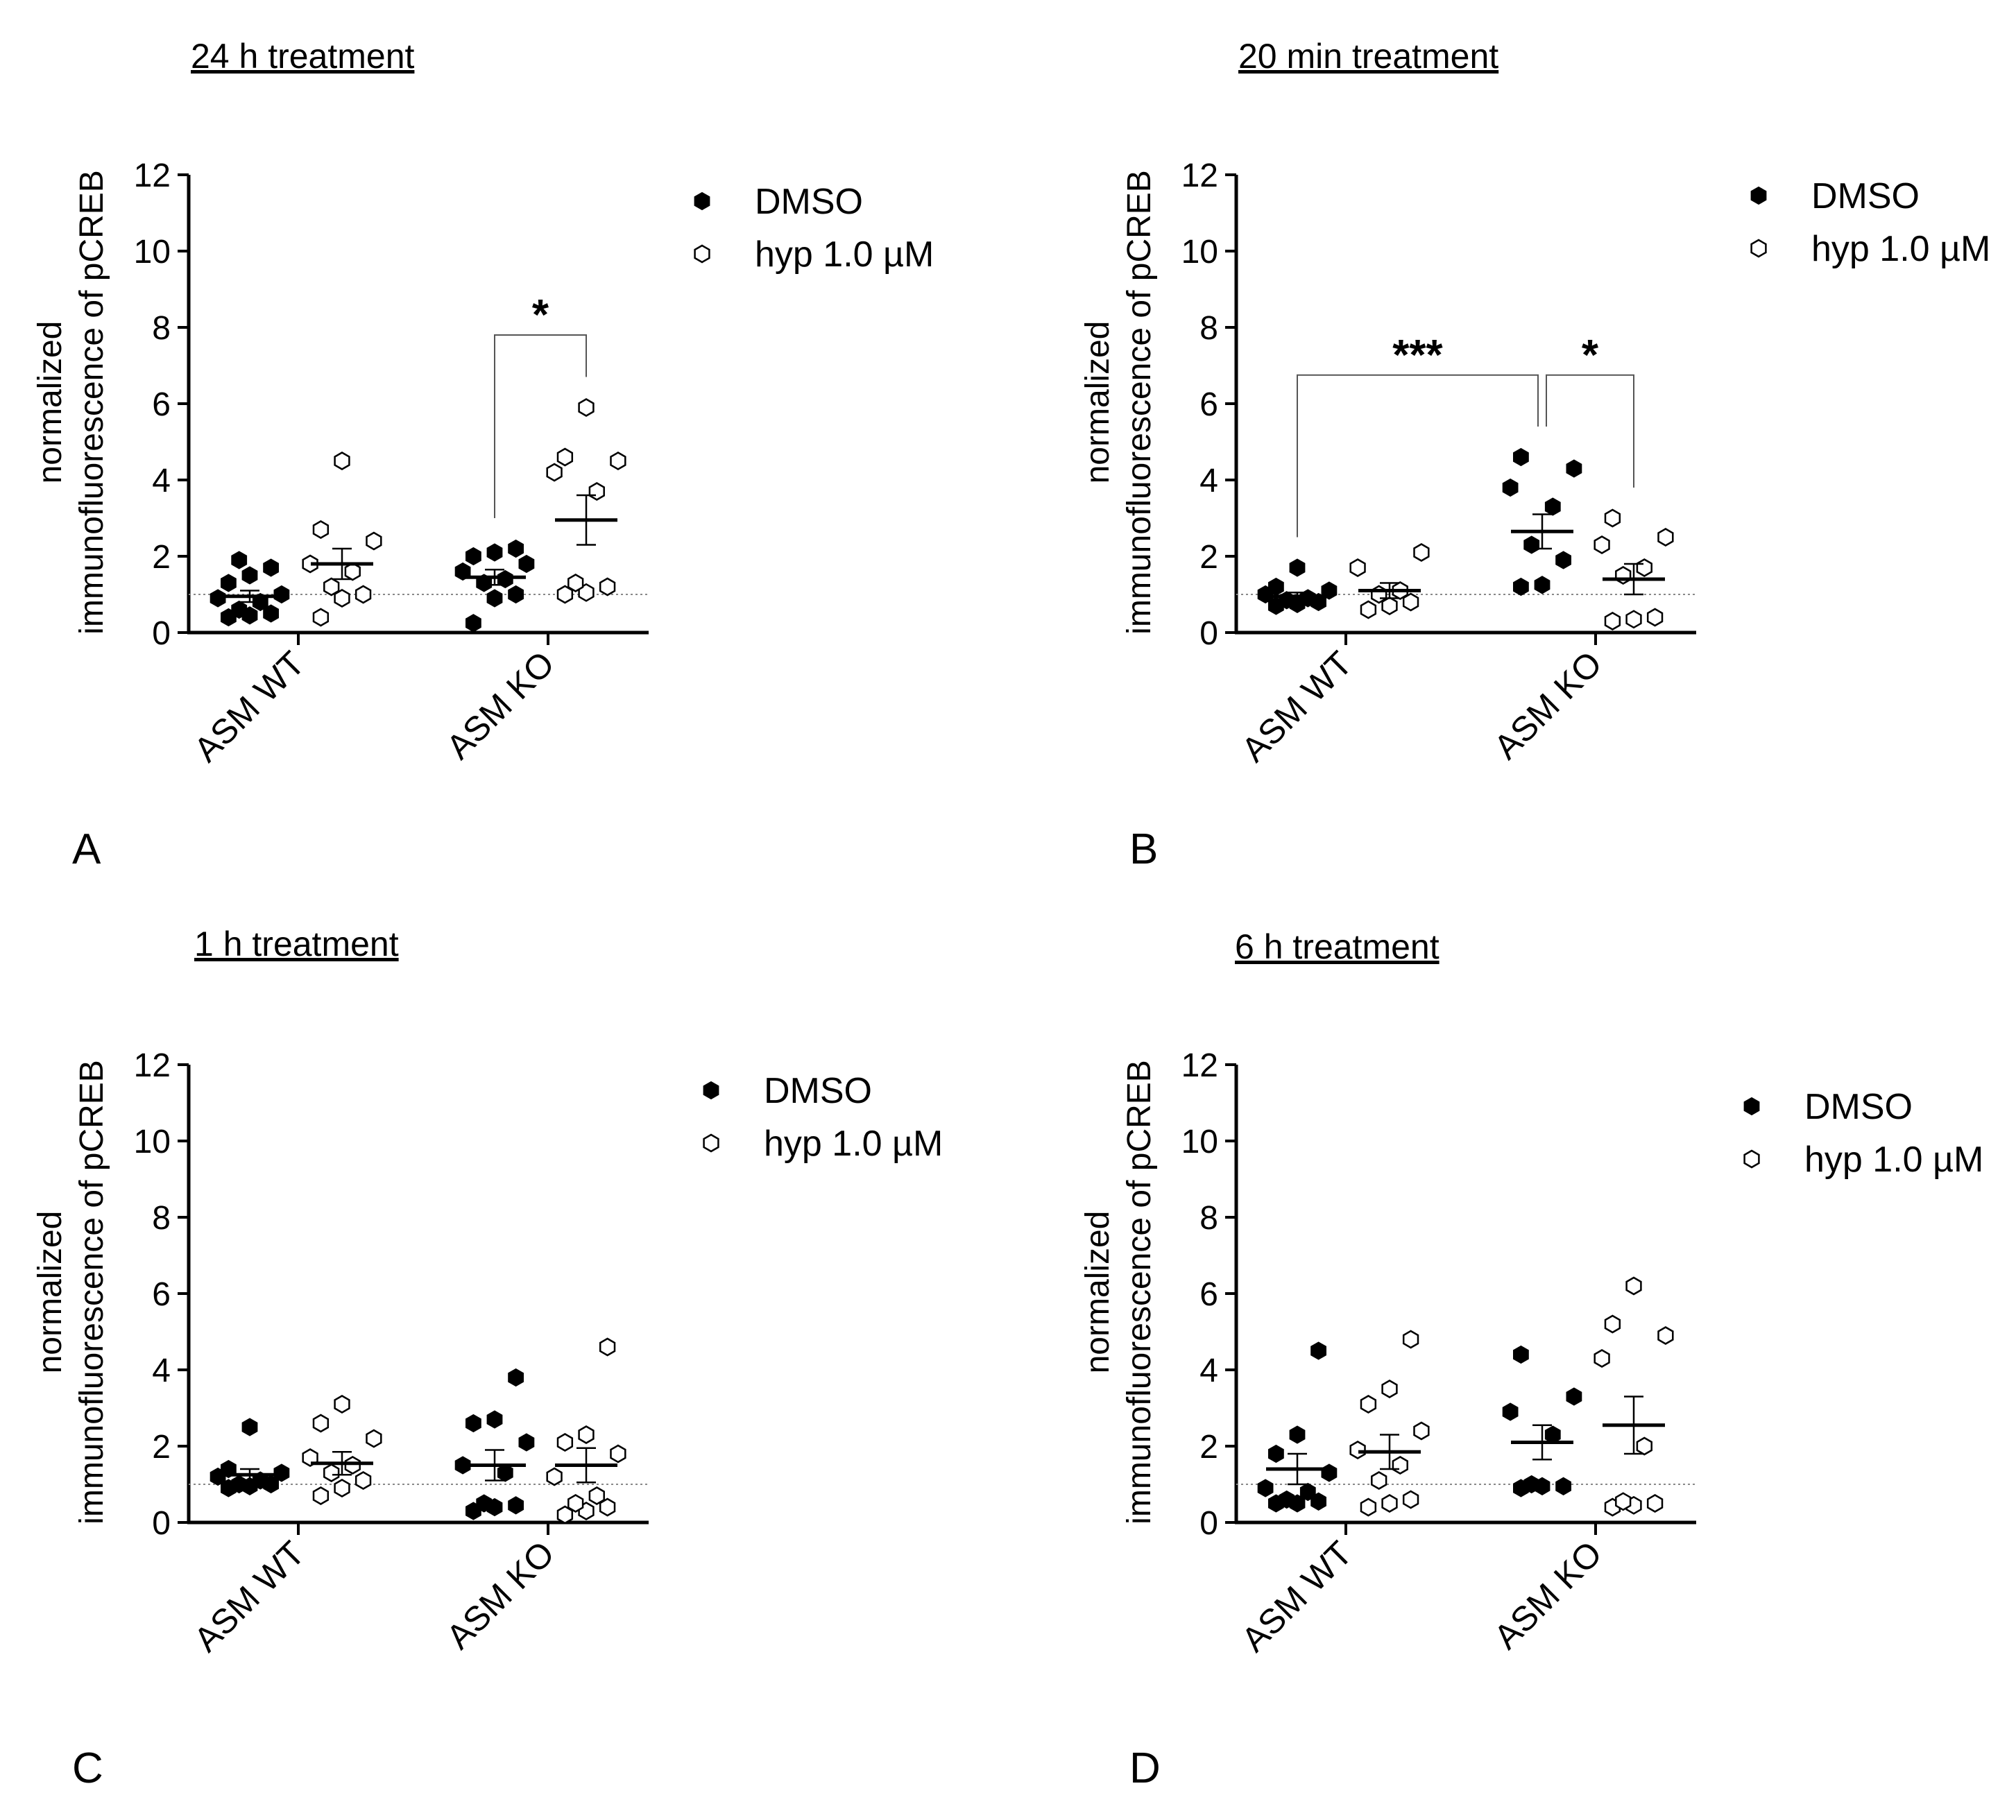 This screenshot has height=1820, width=2016. Describe the element at coordinates (1208, 481) in the screenshot. I see `y-tick-label: 4` at that location.